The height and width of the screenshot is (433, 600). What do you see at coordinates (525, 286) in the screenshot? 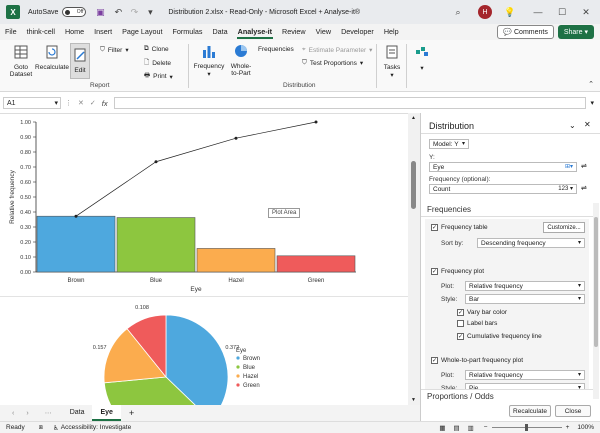
I see `plot-select: Relative frequency ▾` at bounding box center [525, 286].